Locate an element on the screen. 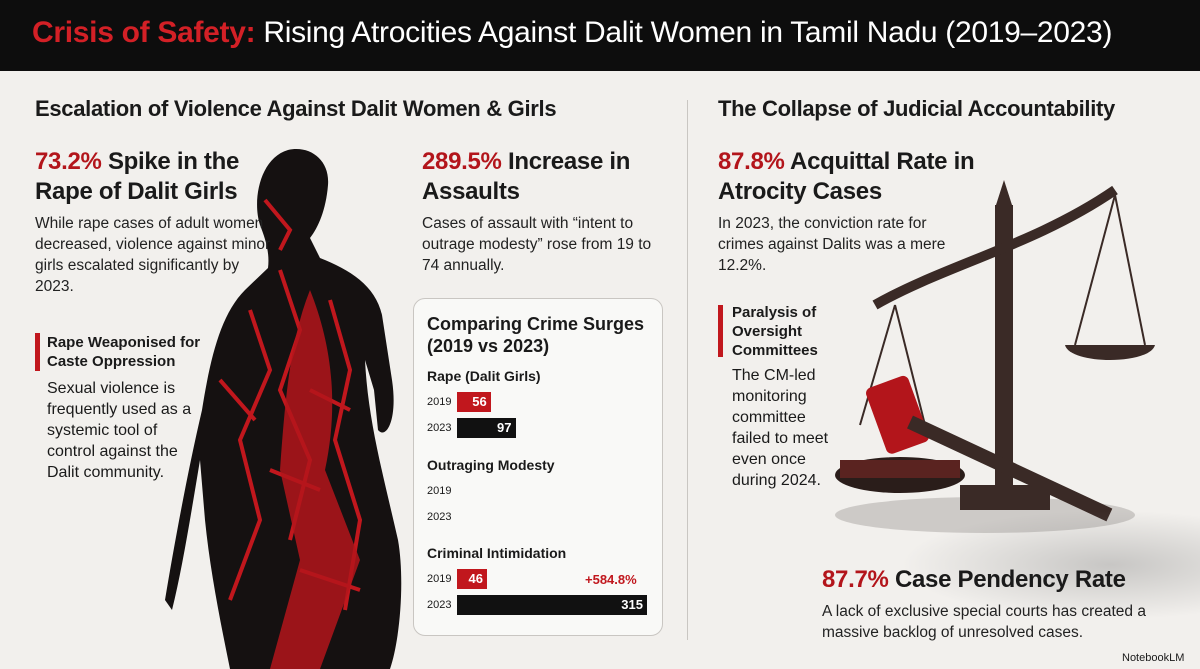  title-highlight: Crisis of Safety: is located at coordinates (144, 32).